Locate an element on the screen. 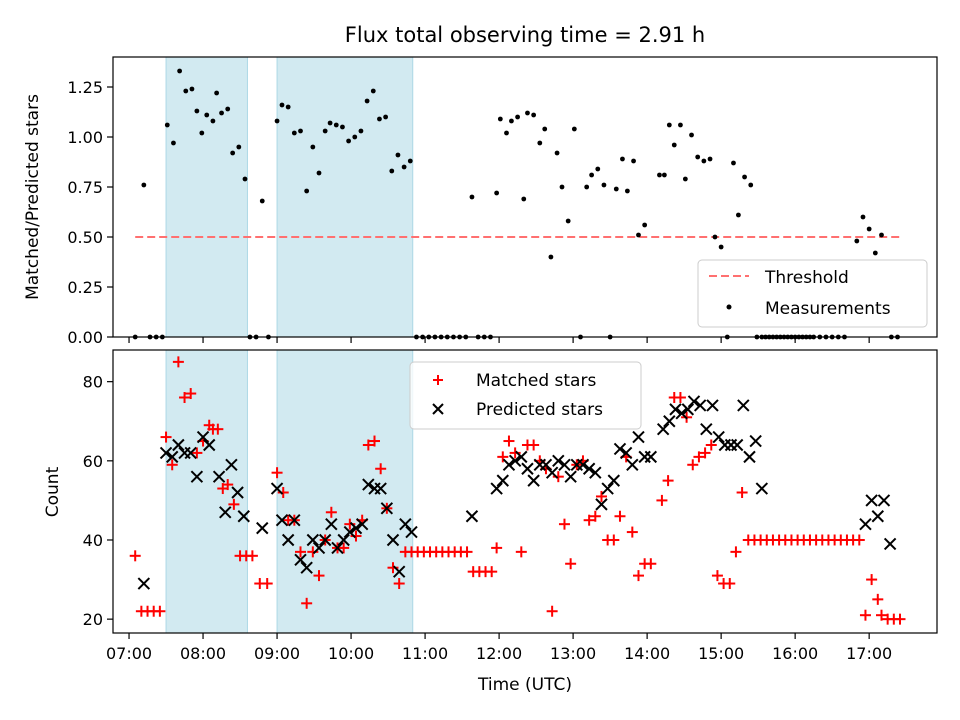  legend-matched-label: Matched stars is located at coordinates (536, 381).